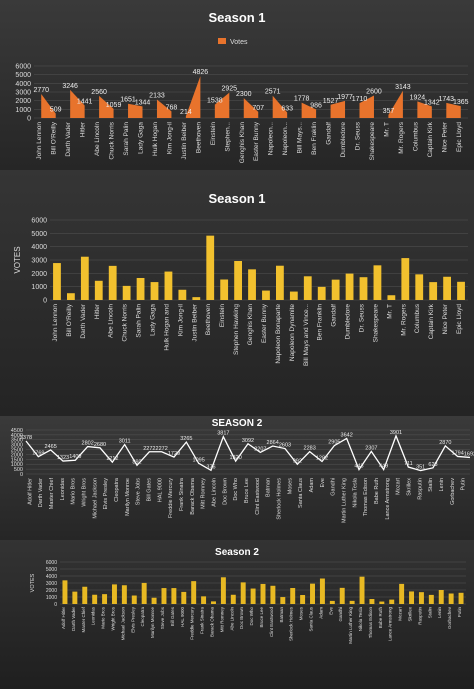 The height and width of the screenshot is (689, 474). I want to click on season1-area-xtick: Hulk Hogan, so click(155, 139).